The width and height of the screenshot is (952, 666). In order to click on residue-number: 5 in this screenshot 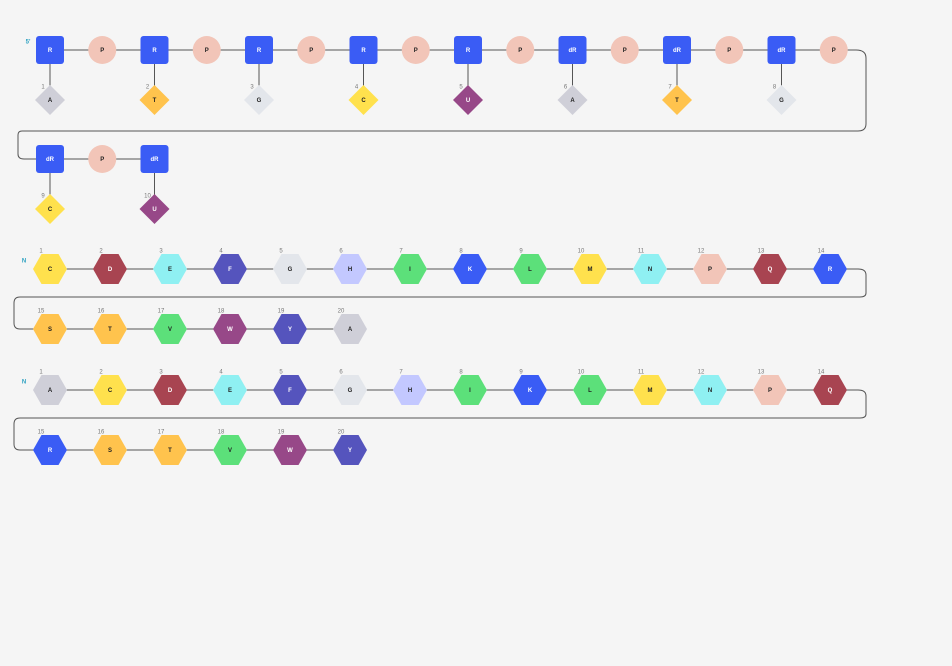, I will do `click(281, 252)`.